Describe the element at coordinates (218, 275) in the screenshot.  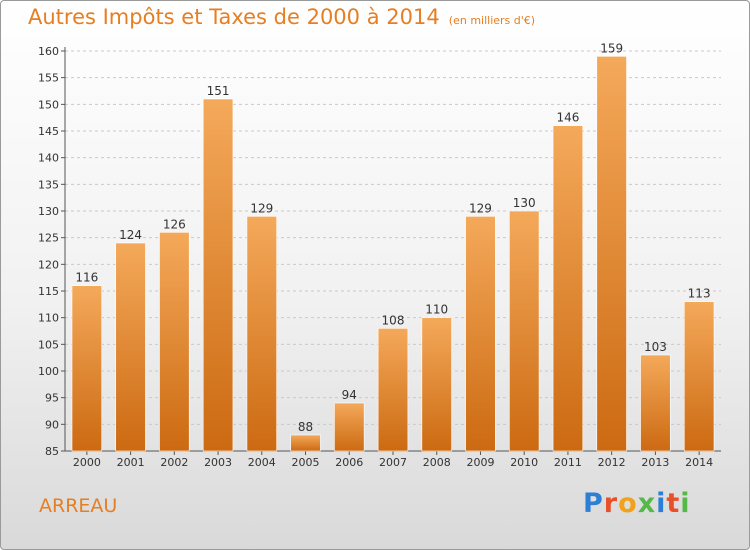
I see `bar-2003` at that location.